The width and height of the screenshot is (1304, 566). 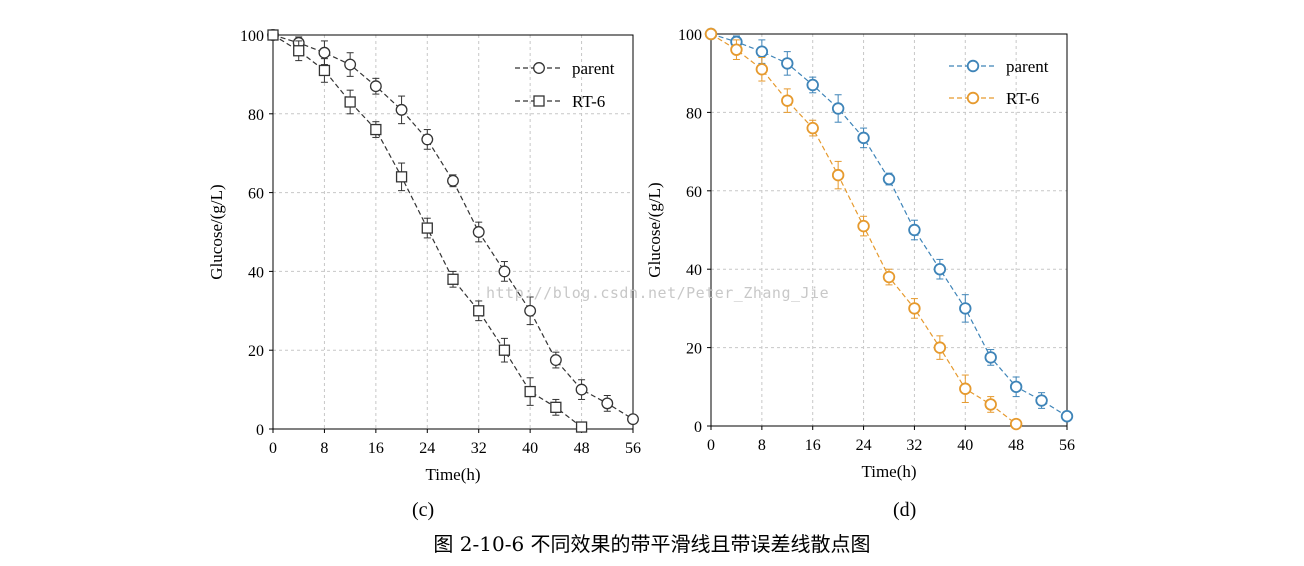 I want to click on chart-c-xtick-label: 32, so click(x=479, y=448).